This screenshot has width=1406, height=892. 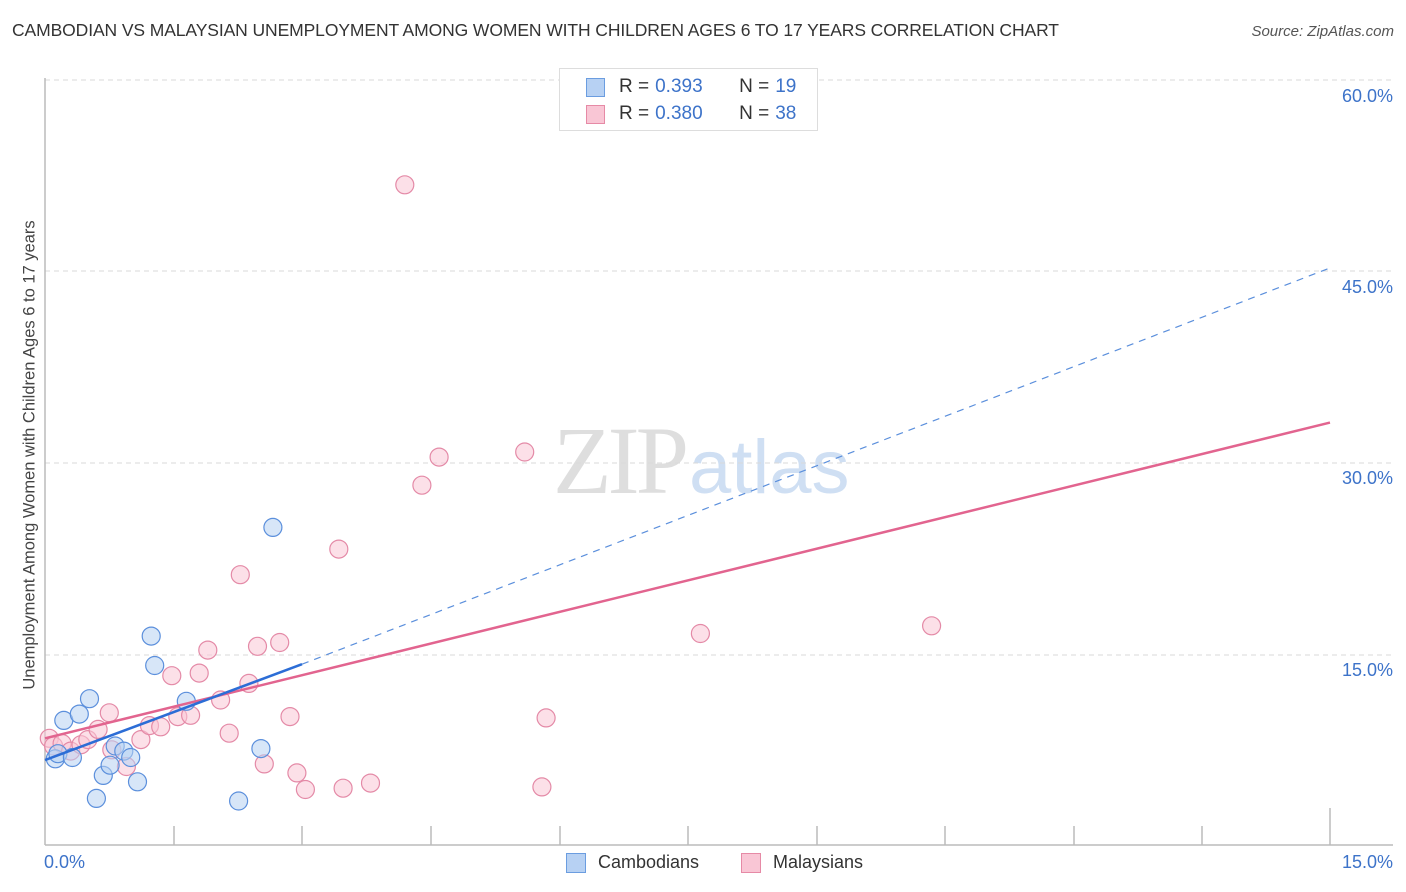 What do you see at coordinates (688, 99) in the screenshot?
I see `correlation-legend: R = 0.393 N = 19 R = 0.380 N = 38` at bounding box center [688, 99].